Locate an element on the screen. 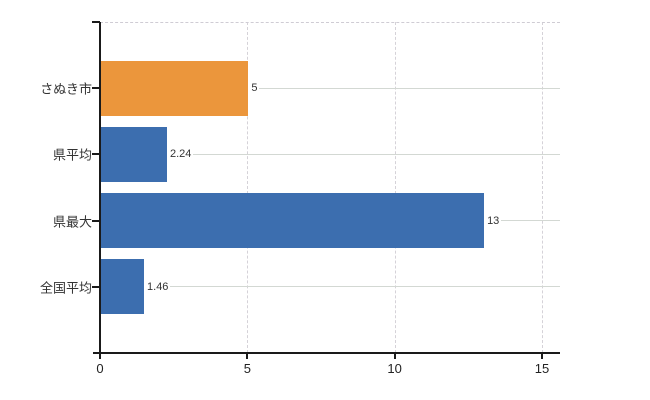 Image resolution: width=650 pixels, height=400 pixels. bar-row: 5 is located at coordinates (330, 88).